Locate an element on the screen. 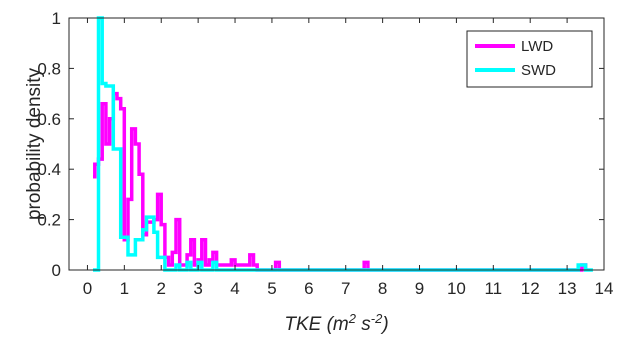  x-tick-label: 7 is located at coordinates (345, 288).